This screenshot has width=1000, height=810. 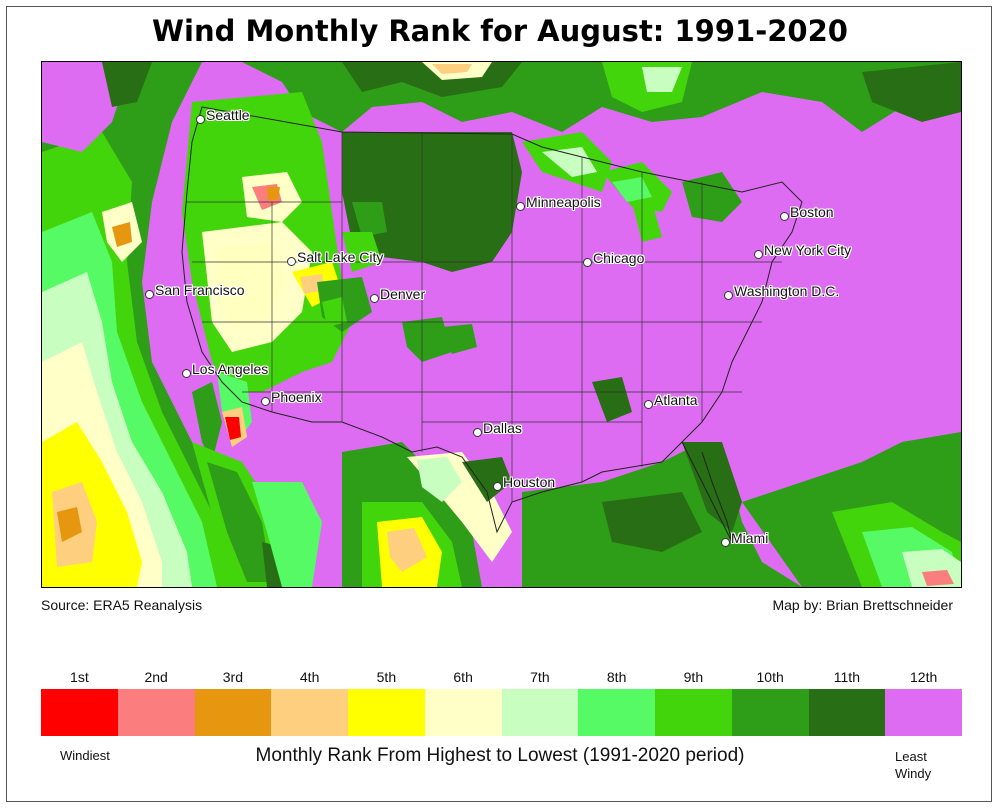 What do you see at coordinates (924, 677) in the screenshot?
I see `legend-label-12th: 12th` at bounding box center [924, 677].